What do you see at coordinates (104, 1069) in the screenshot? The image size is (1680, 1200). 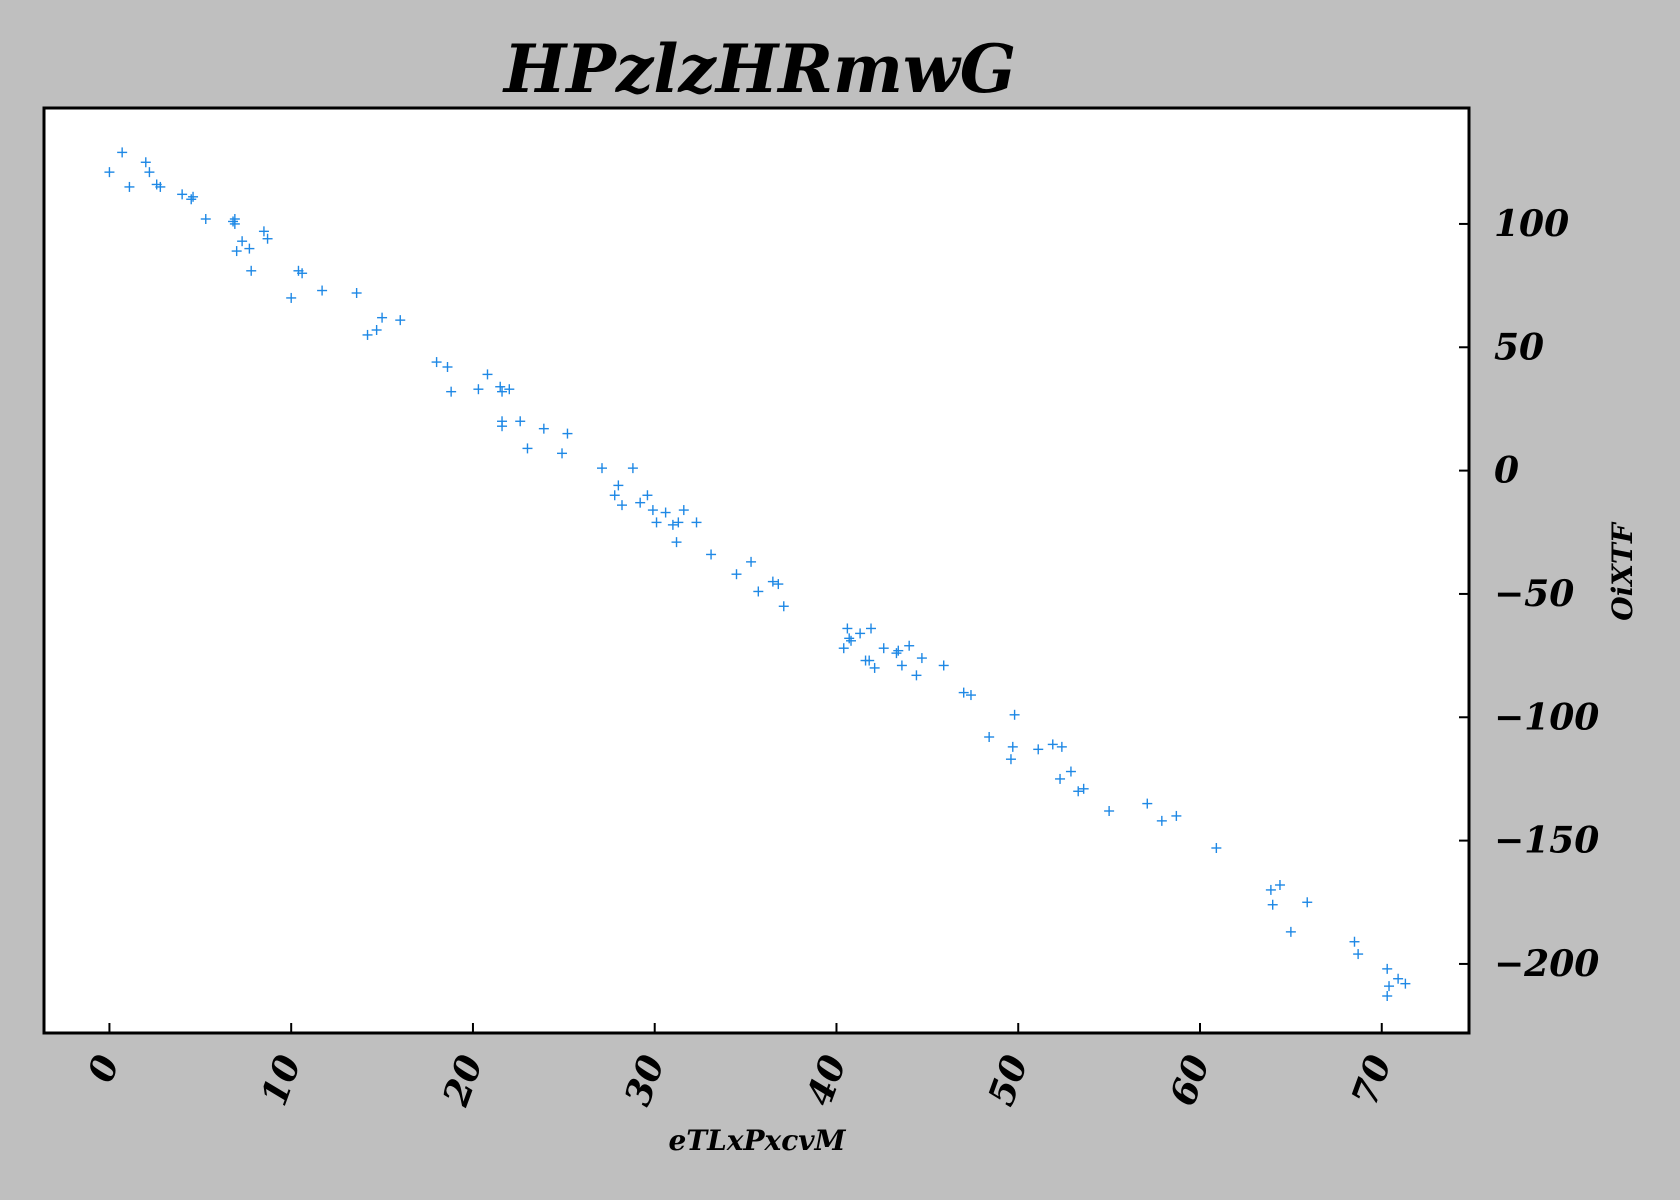 I see `x-tick-label: 0` at bounding box center [104, 1069].